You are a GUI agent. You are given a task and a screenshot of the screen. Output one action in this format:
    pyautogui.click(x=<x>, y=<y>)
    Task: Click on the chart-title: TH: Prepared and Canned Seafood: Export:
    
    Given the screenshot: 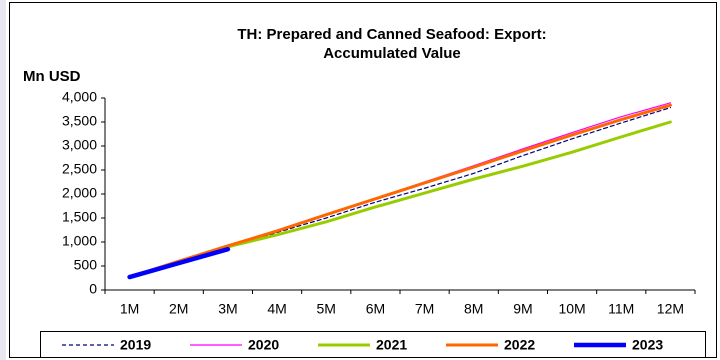 What is the action you would take?
    pyautogui.click(x=391, y=34)
    